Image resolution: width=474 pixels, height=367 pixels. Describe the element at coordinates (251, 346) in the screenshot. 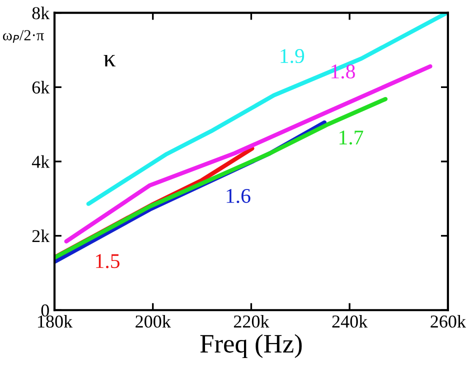

I see `x-axis-title: Freq (Hz)` at that location.